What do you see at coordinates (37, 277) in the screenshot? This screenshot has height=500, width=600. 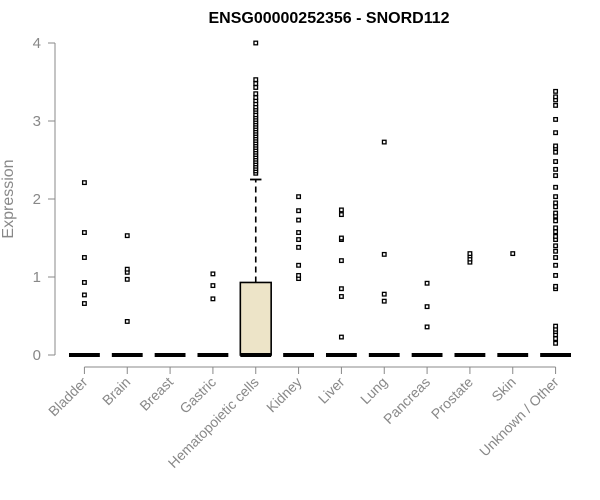 I see `y-tick-label: 1` at bounding box center [37, 277].